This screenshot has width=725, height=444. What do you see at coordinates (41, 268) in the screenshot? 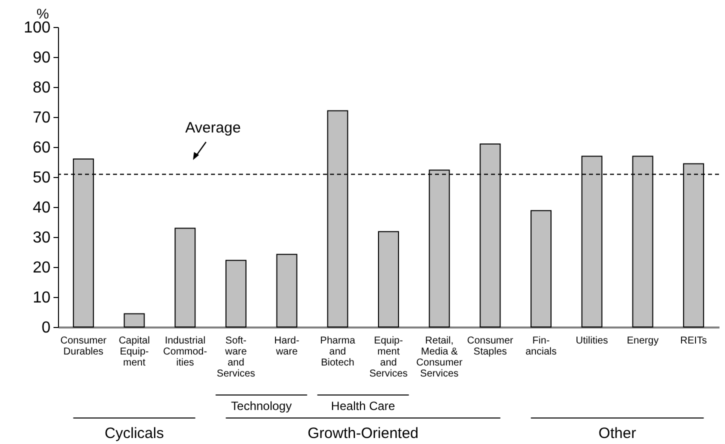
I see `y-tick-label: 20` at bounding box center [41, 268].